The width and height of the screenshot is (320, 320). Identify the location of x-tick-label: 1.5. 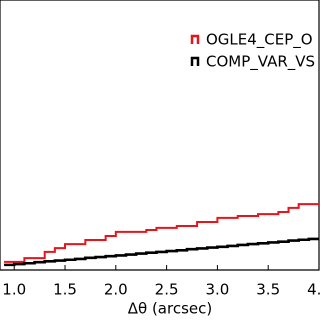
(65, 290).